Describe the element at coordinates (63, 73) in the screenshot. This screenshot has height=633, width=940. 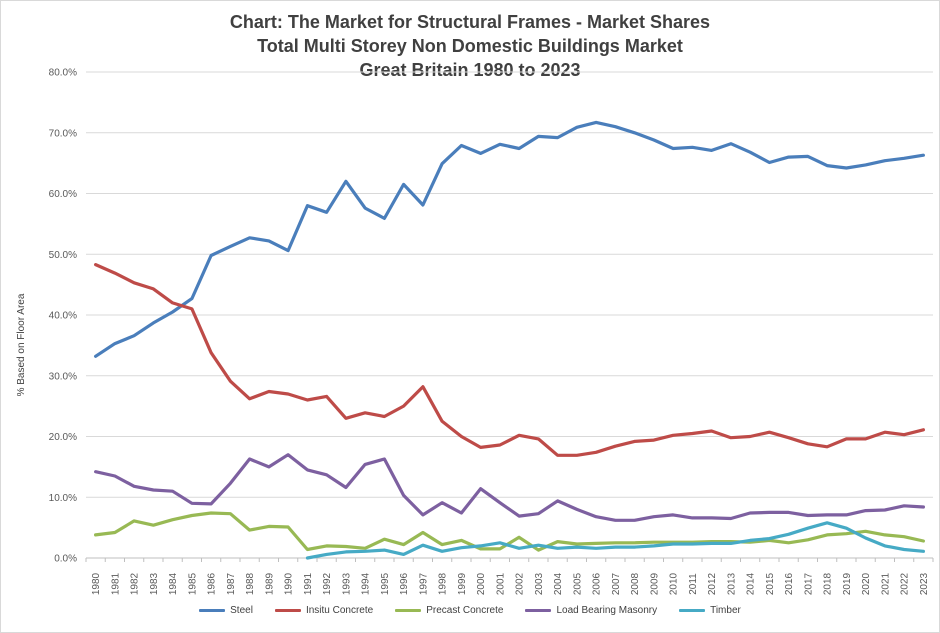
I see `y-tick-label: 80.0%` at that location.